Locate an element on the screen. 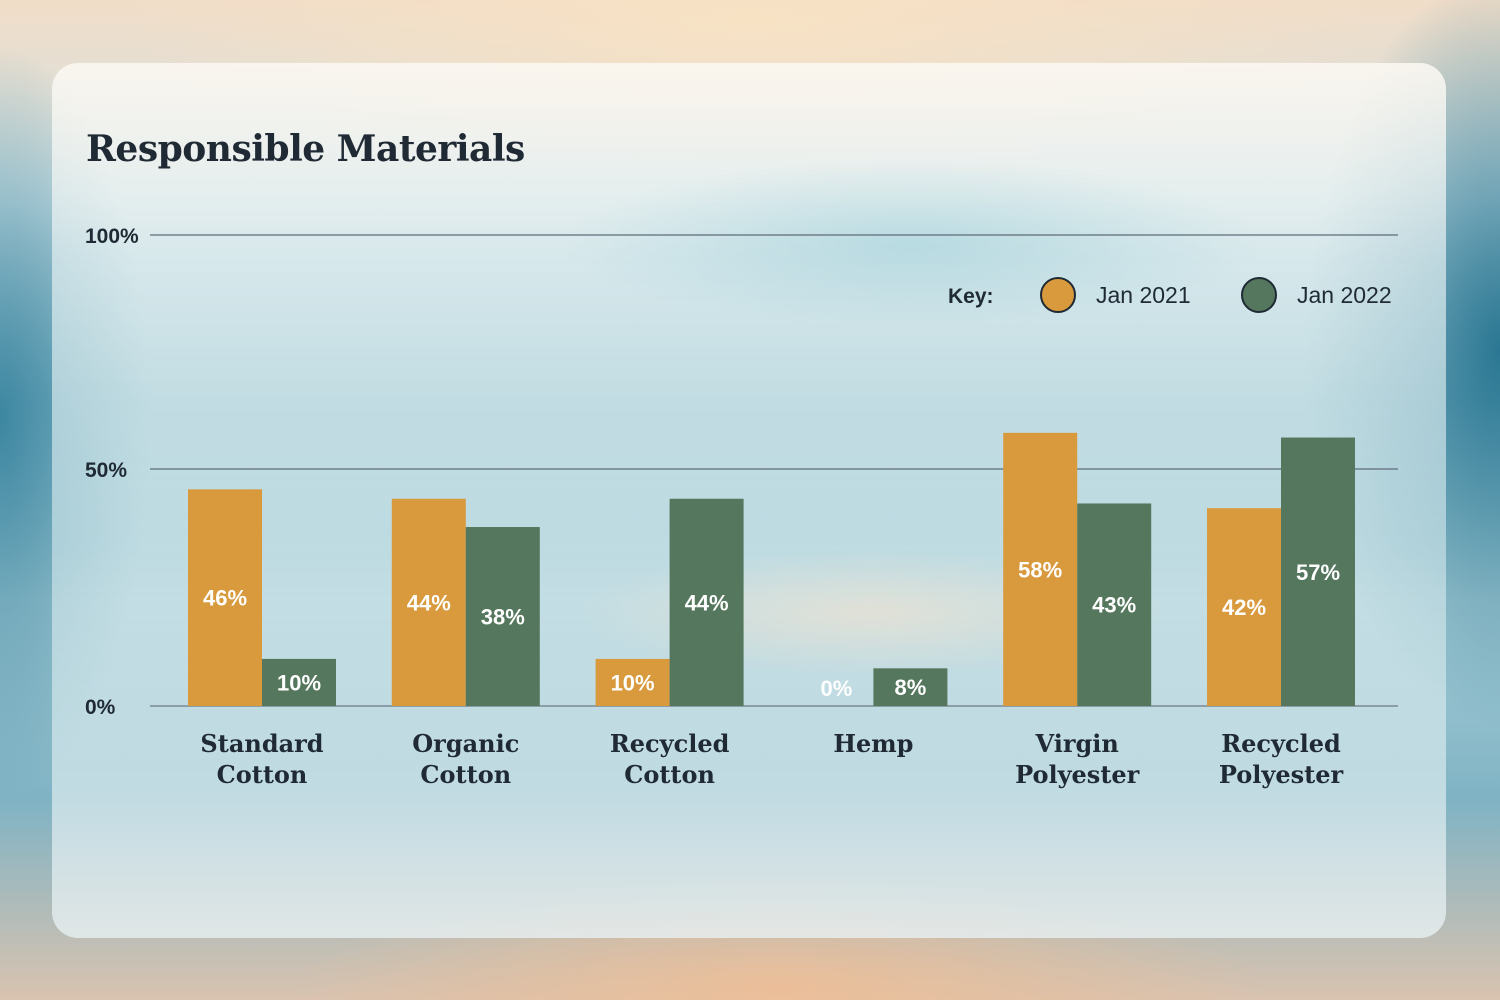 The image size is (1500, 1000). category-label-5-line-1: Polyester is located at coordinates (1281, 774).